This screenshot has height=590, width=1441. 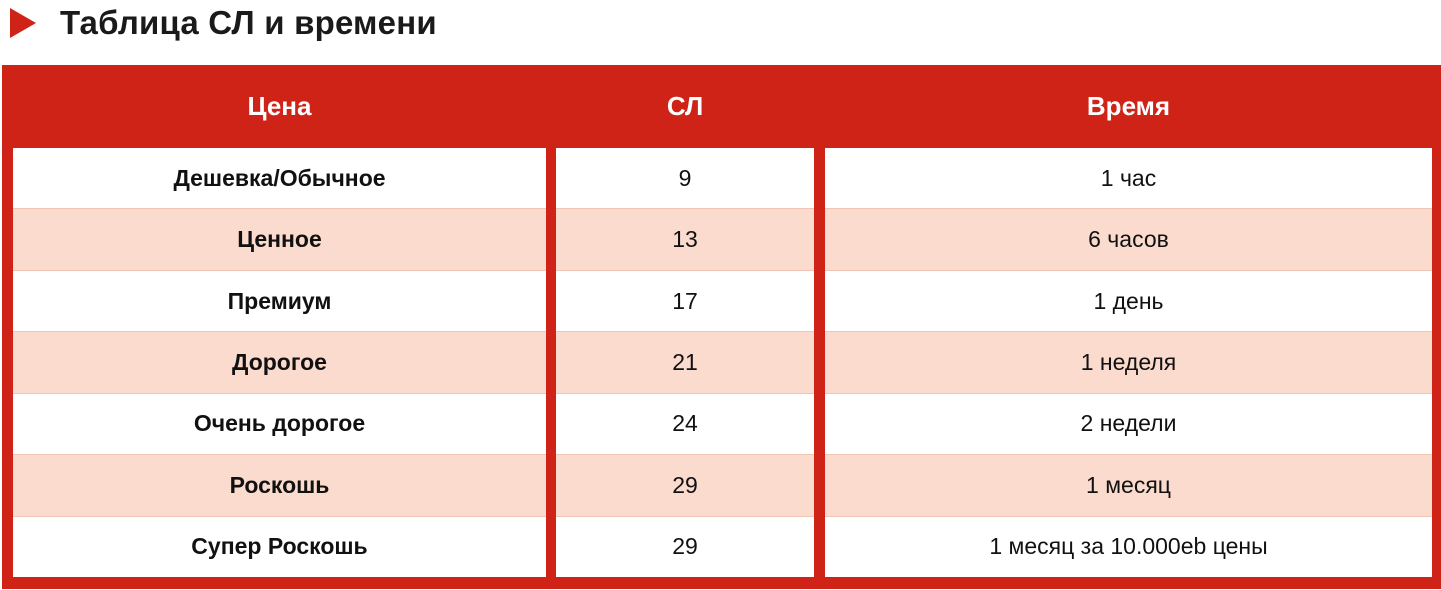 I want to click on table-cell-time: 1 месяц за 10.000eb цены, so click(x=1128, y=546).